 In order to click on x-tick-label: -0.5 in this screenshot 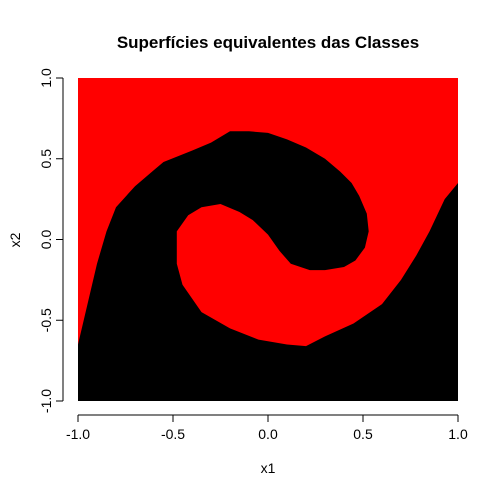, I will do `click(173, 434)`.